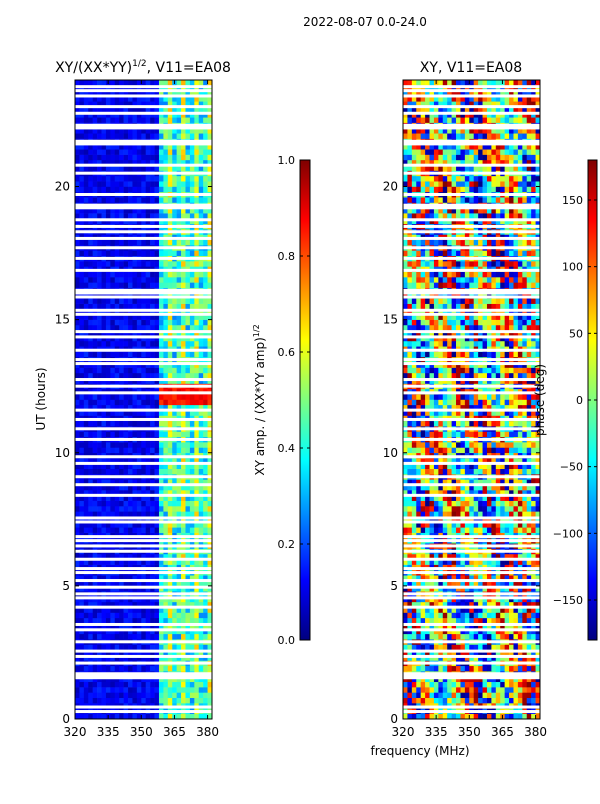 This screenshot has width=600, height=804. I want to click on y-tick-label: 15, so click(62, 320).